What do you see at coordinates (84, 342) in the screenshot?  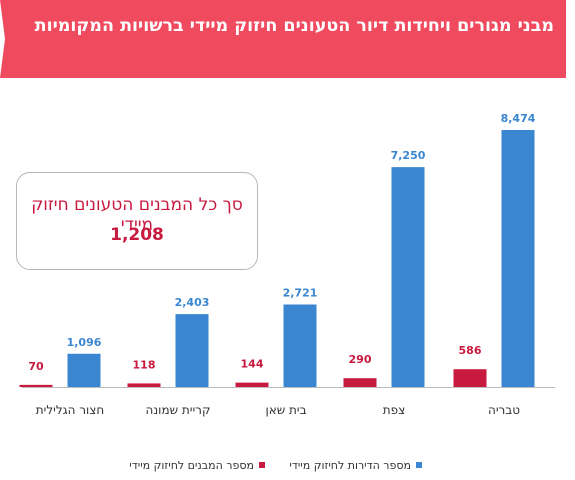 I see `data-label-units: 1,096` at bounding box center [84, 342].